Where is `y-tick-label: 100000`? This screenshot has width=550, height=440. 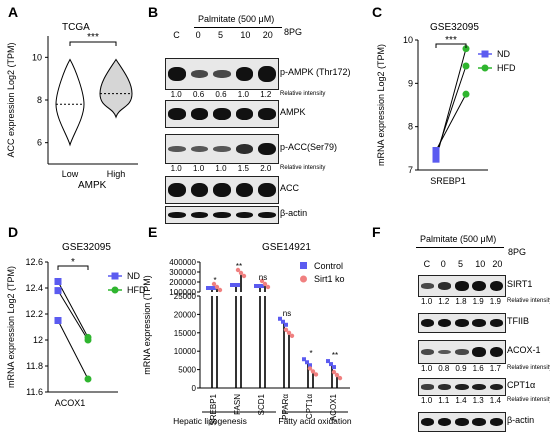 y-tick-label: 100000 is located at coordinates (182, 292).